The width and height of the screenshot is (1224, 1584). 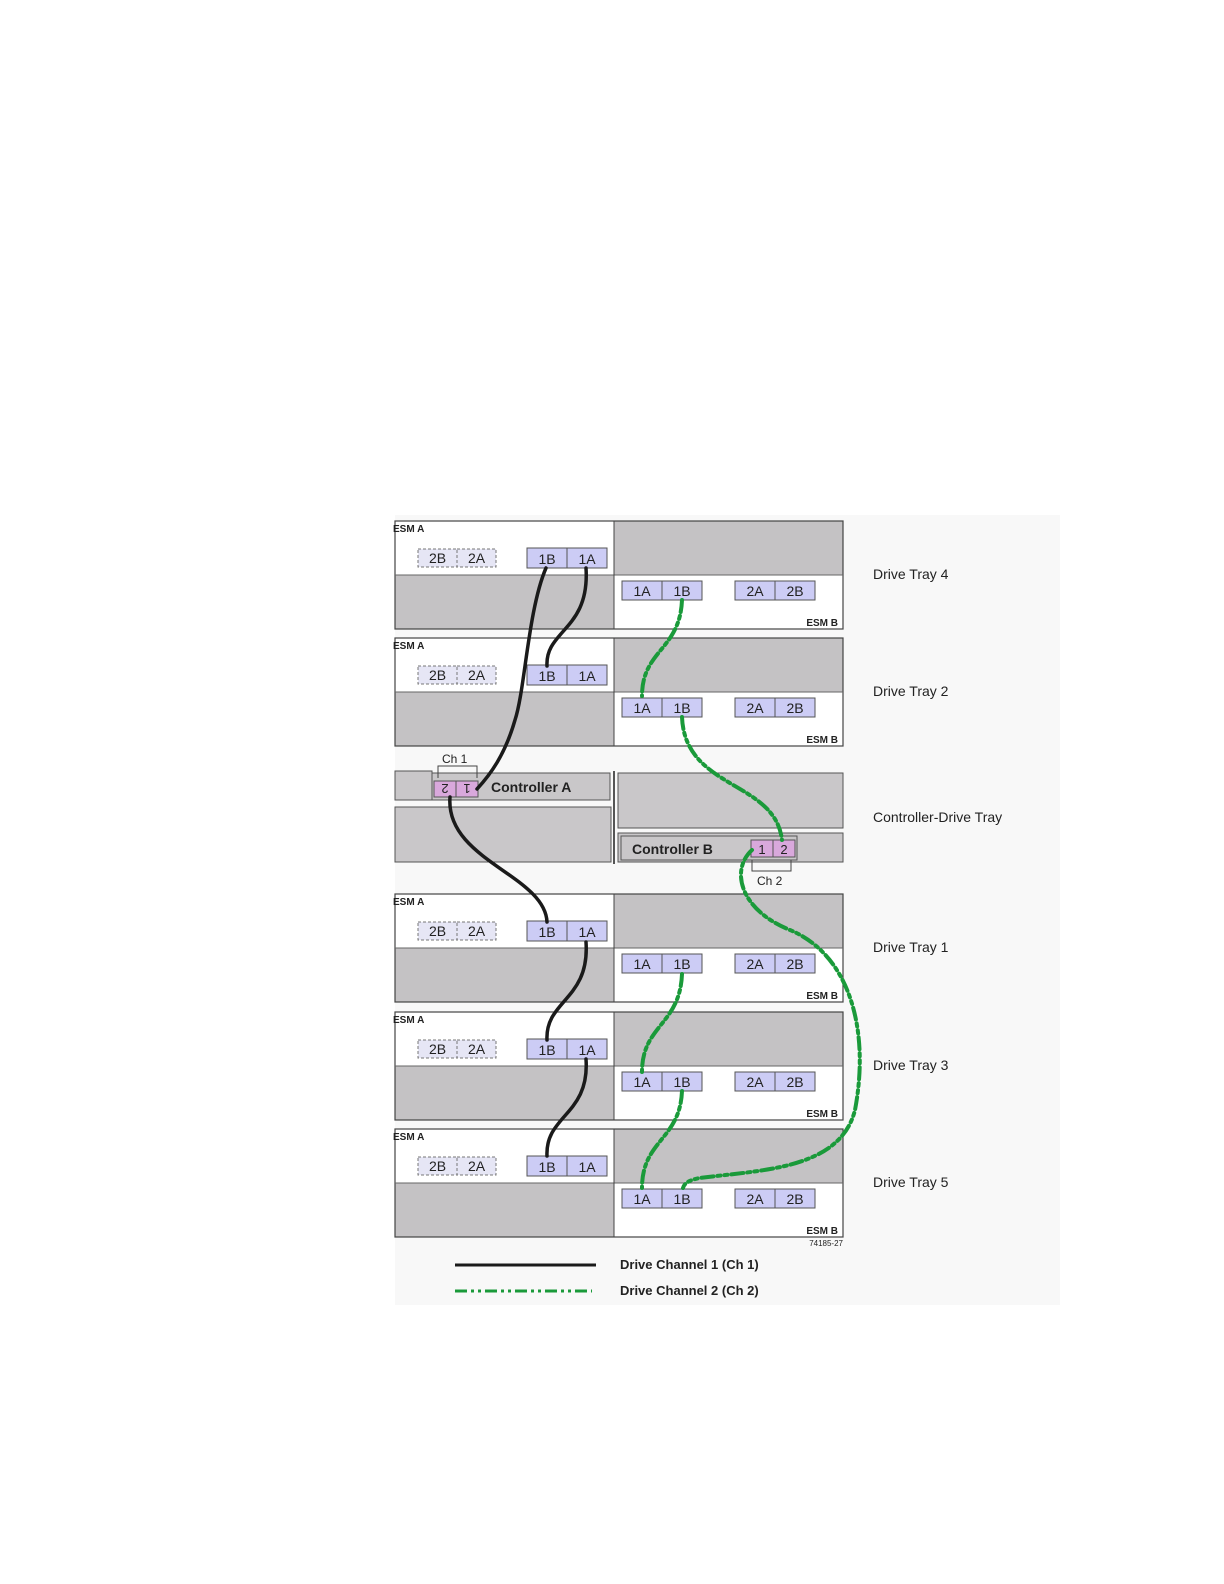 I want to click on controller-a-port-2-label: 2, so click(x=444, y=788).